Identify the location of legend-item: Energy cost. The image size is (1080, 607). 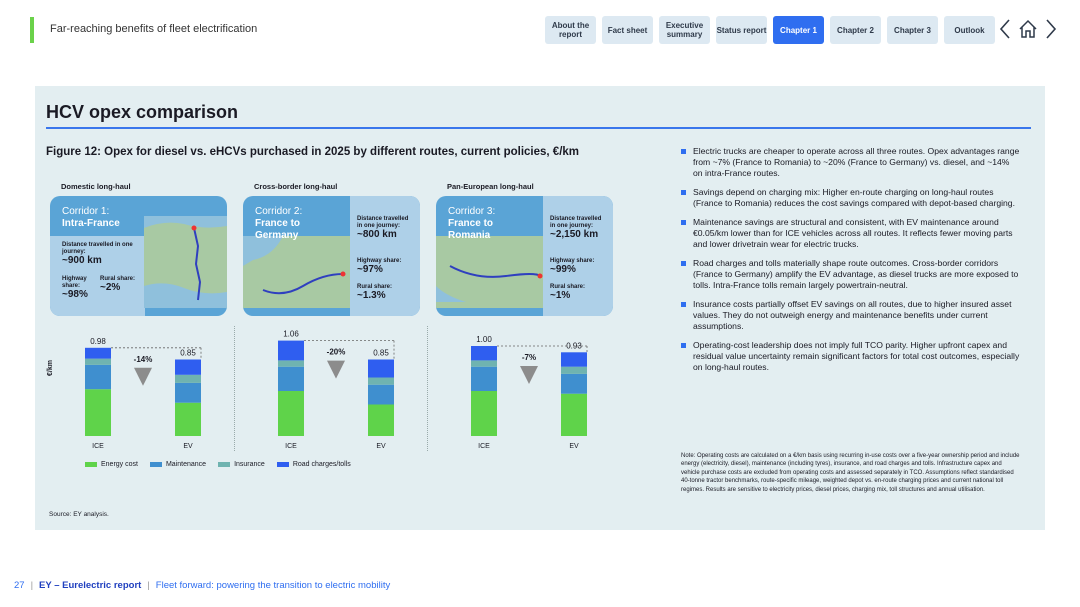
(111, 464).